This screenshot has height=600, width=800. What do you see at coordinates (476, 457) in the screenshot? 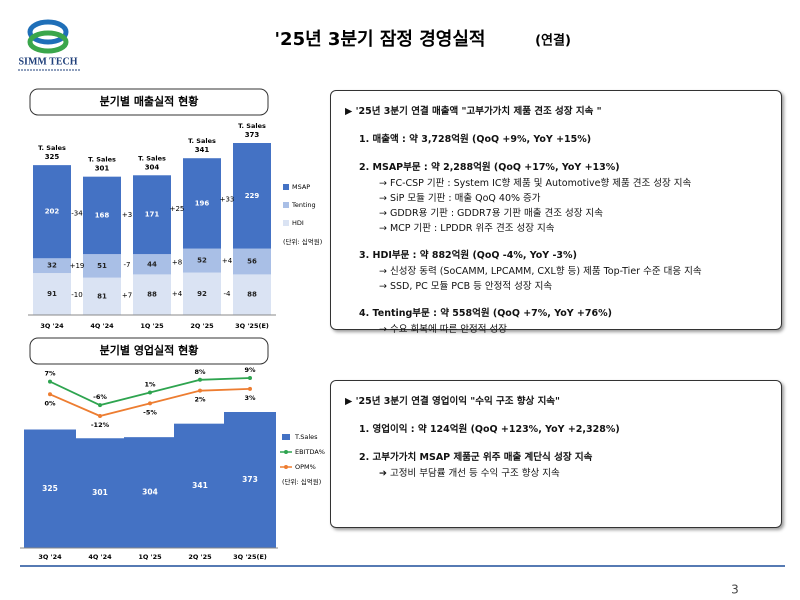
I see `panel-item: 2. 고부가가치 MSAP 제품군 위주 매출 계단식 성장 지속` at bounding box center [476, 457].